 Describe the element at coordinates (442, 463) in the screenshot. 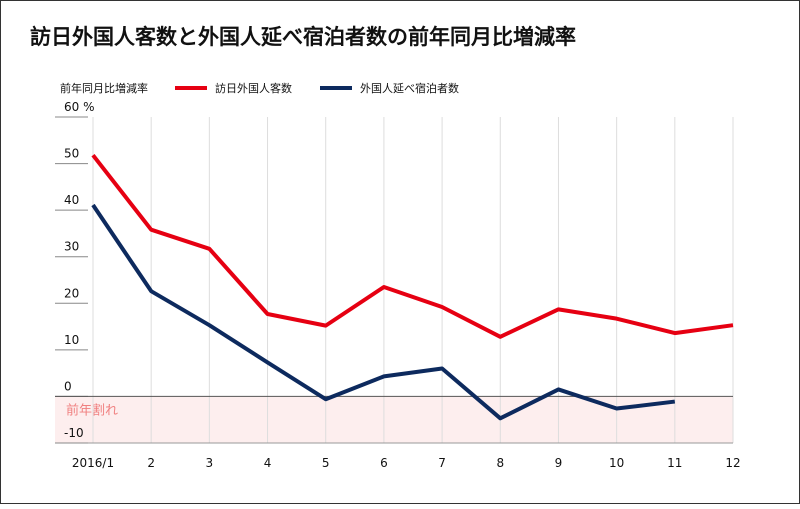

I see `x-tick-label: 7` at that location.